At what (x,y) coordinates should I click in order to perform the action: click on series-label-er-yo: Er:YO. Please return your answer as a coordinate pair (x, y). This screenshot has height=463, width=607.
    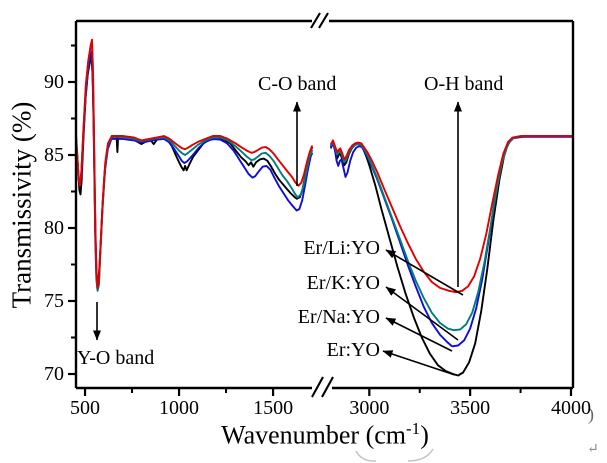
    Looking at the image, I should click on (353, 350).